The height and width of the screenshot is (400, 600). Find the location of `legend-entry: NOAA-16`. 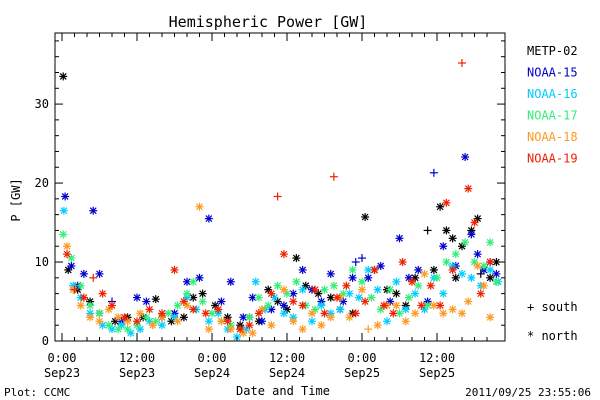

legend-entry: NOAA-16 is located at coordinates (552, 94).